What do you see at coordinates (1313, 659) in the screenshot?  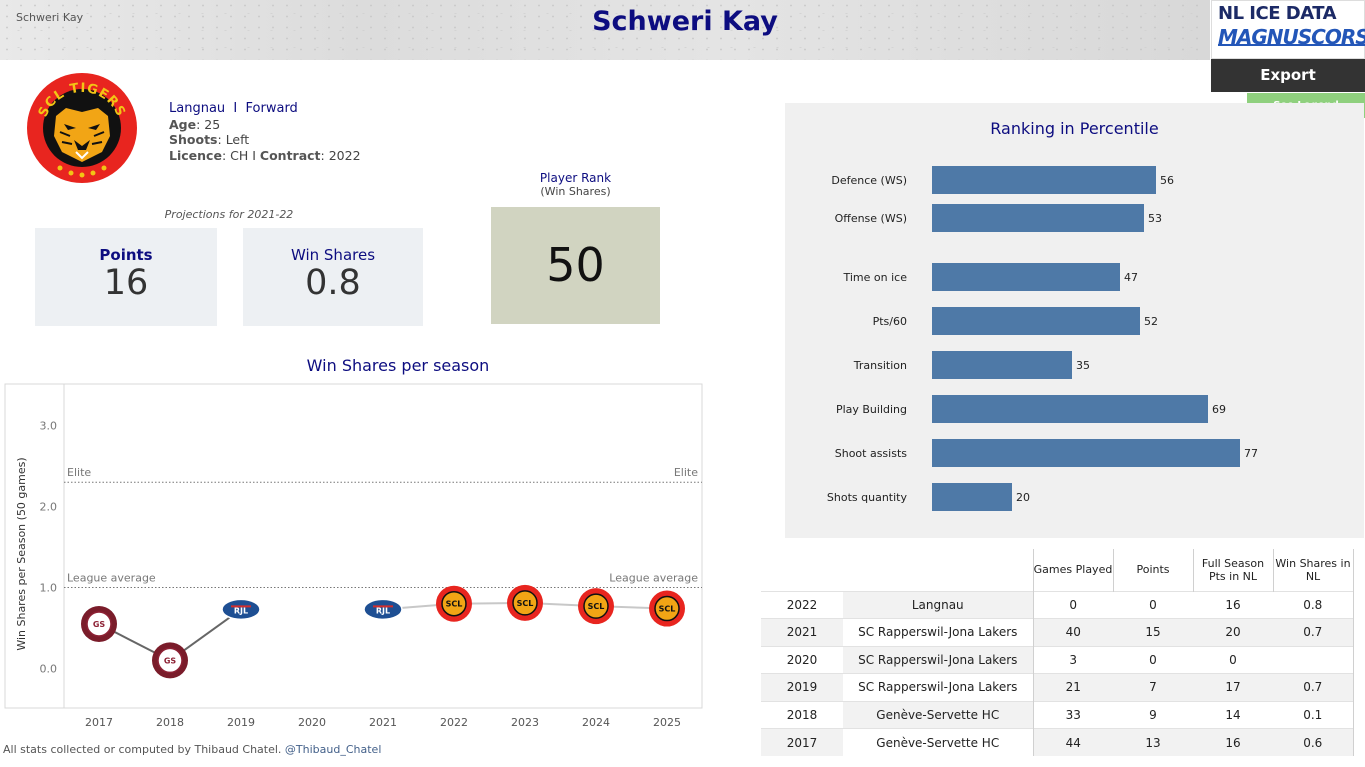 I see `win-shares-cell` at bounding box center [1313, 659].